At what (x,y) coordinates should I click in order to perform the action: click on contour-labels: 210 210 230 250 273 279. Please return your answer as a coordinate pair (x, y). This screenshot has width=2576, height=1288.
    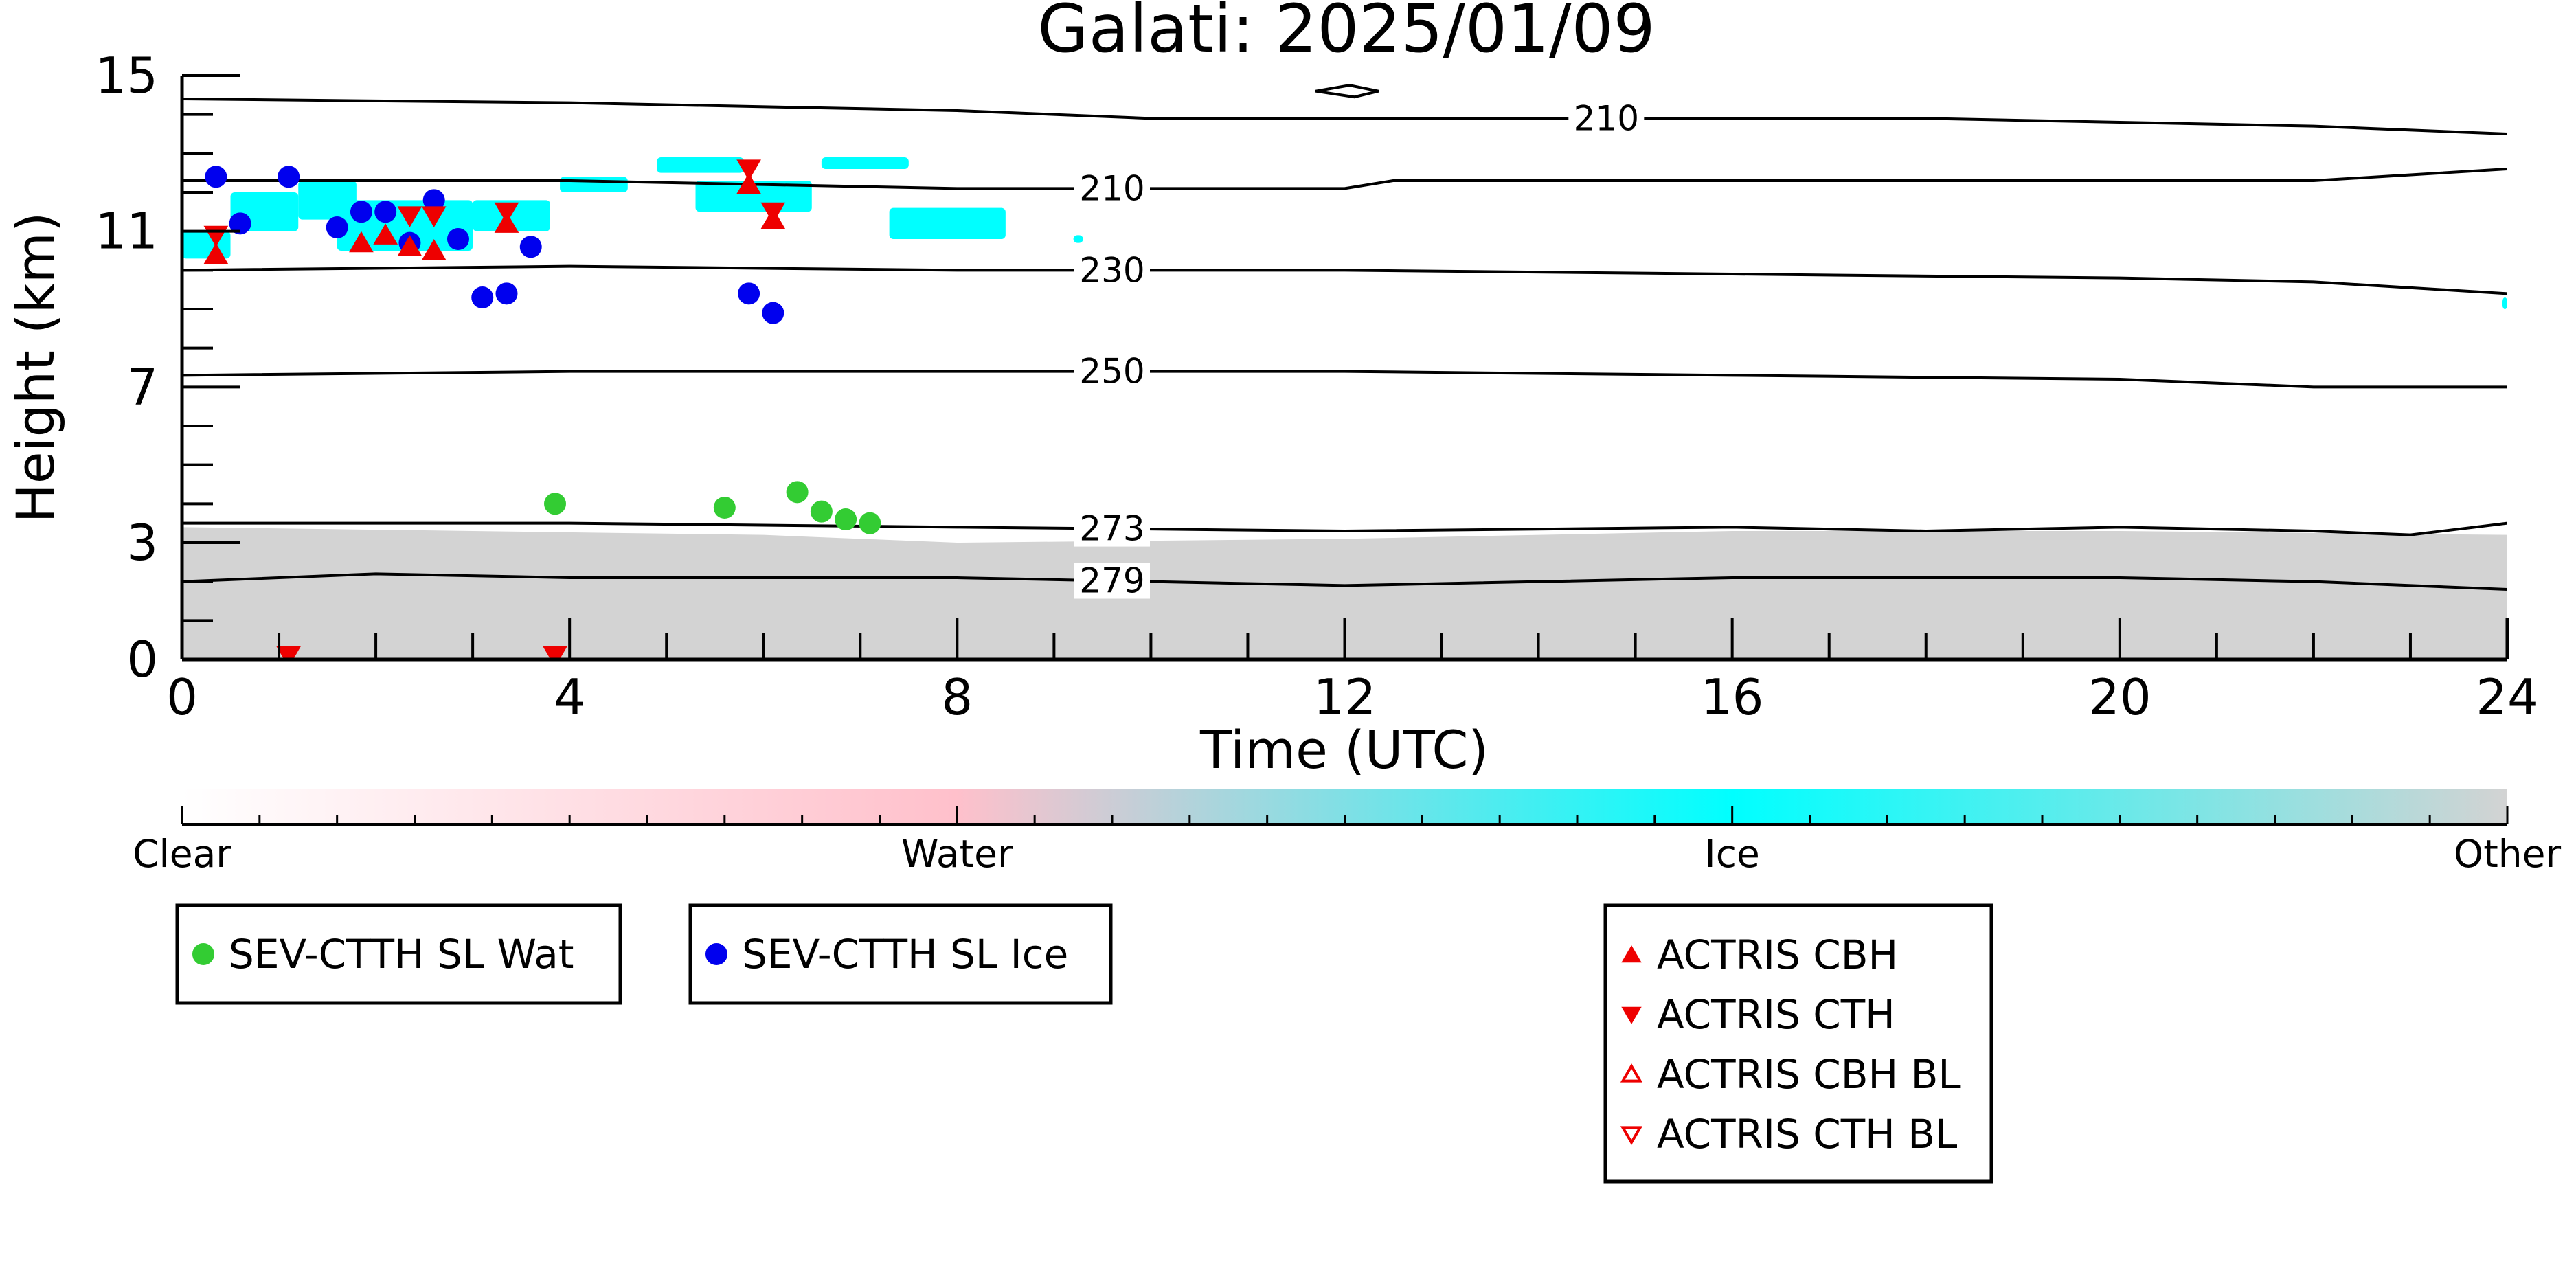
    Looking at the image, I should click on (1359, 349).